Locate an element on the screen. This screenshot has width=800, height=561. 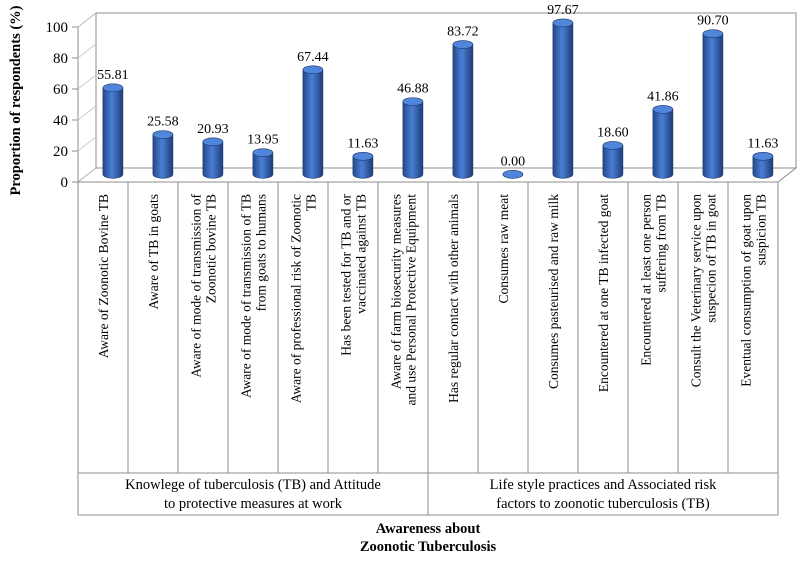
data-label: 97.67 is located at coordinates (563, 10).